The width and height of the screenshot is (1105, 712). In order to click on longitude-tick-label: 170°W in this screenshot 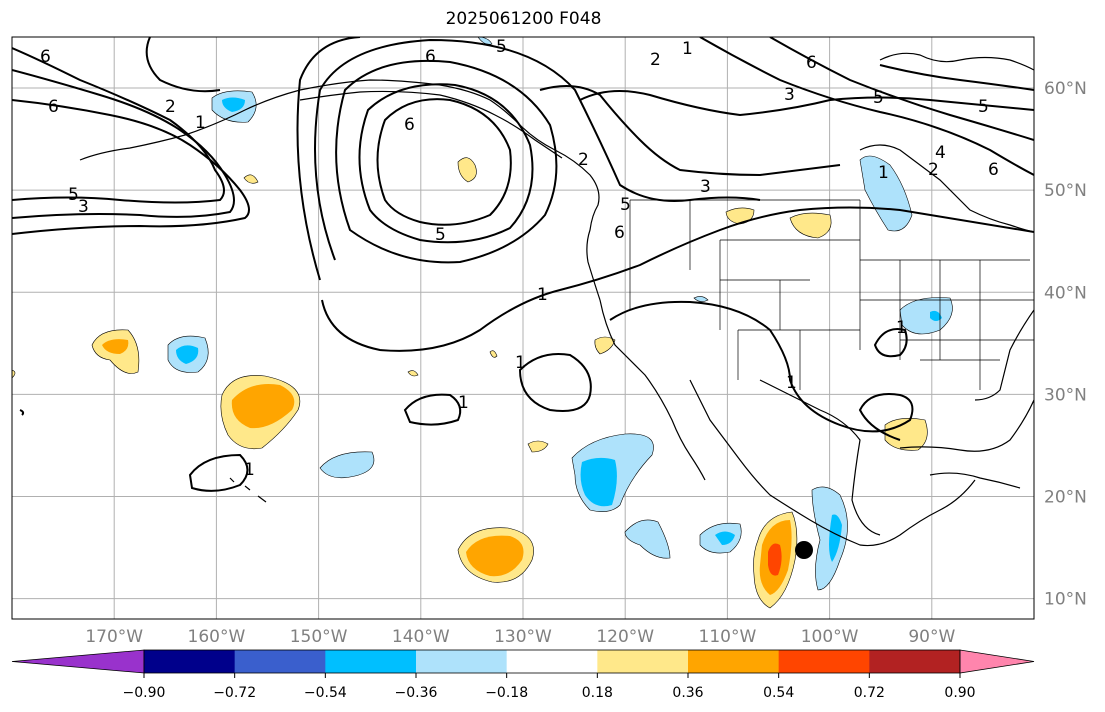, I will do `click(114, 637)`.